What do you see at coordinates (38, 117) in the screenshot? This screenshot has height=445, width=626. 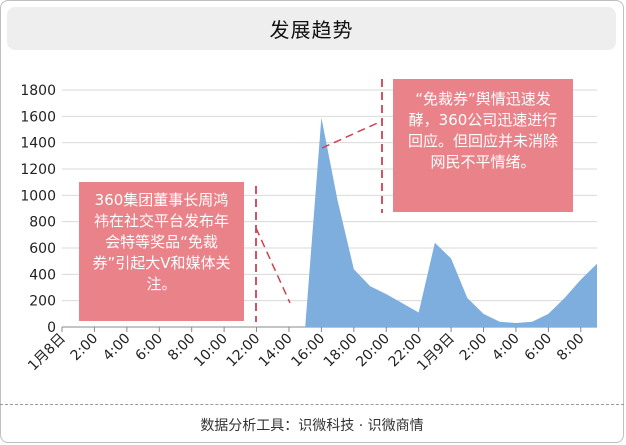 I see `y-tick-label: 1600` at bounding box center [38, 117].